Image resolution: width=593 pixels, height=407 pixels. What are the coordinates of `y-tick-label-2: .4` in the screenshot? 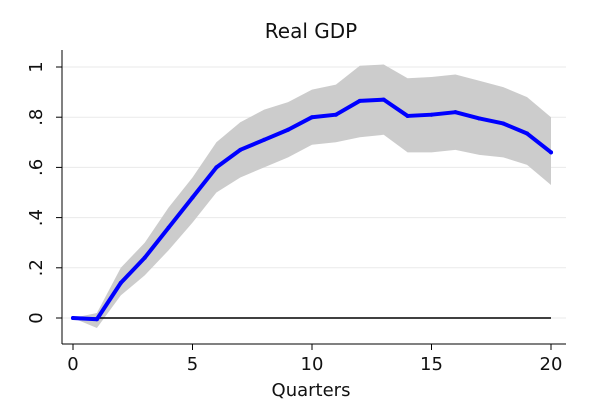 It's located at (36, 217).